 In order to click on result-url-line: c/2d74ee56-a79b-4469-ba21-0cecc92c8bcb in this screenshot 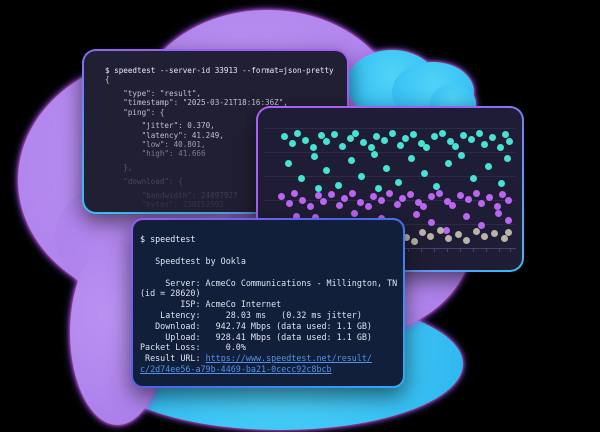, I will do `click(270, 369)`.